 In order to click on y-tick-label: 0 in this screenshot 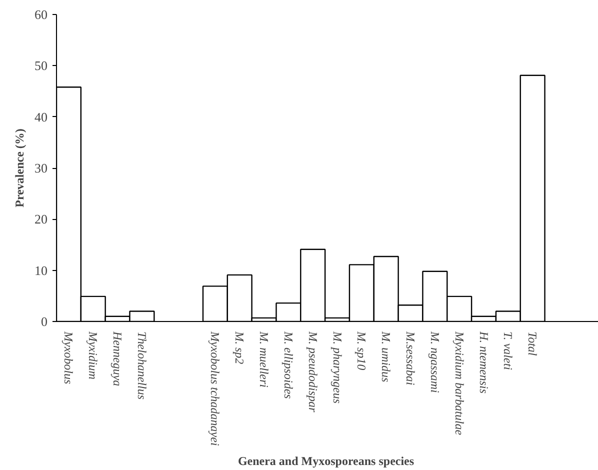, I will do `click(44, 321)`.